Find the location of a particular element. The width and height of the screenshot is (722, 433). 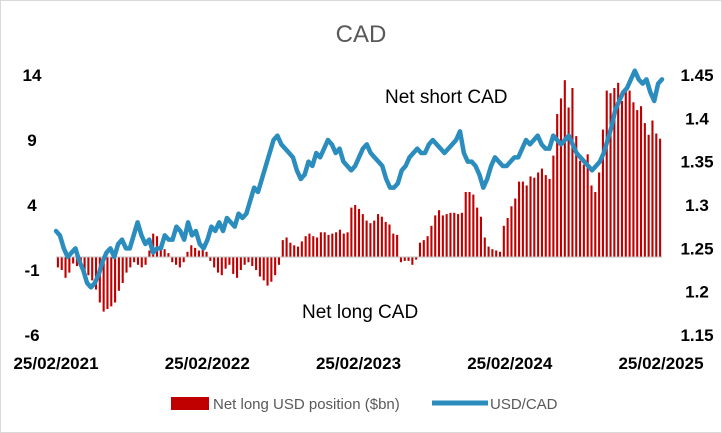

x-tick-label: 25/02/2024 is located at coordinates (510, 363).